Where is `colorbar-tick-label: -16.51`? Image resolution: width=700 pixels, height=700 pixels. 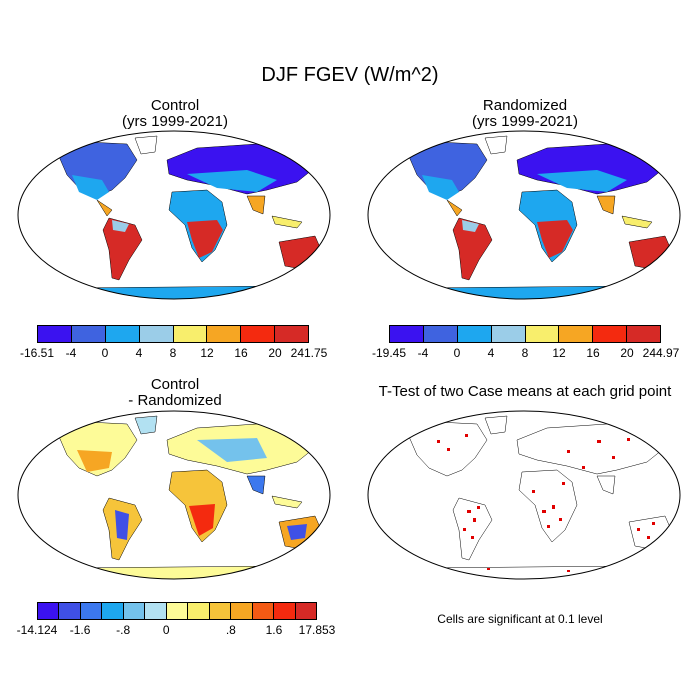
colorbar-tick-label: -16.51 is located at coordinates (37, 353).